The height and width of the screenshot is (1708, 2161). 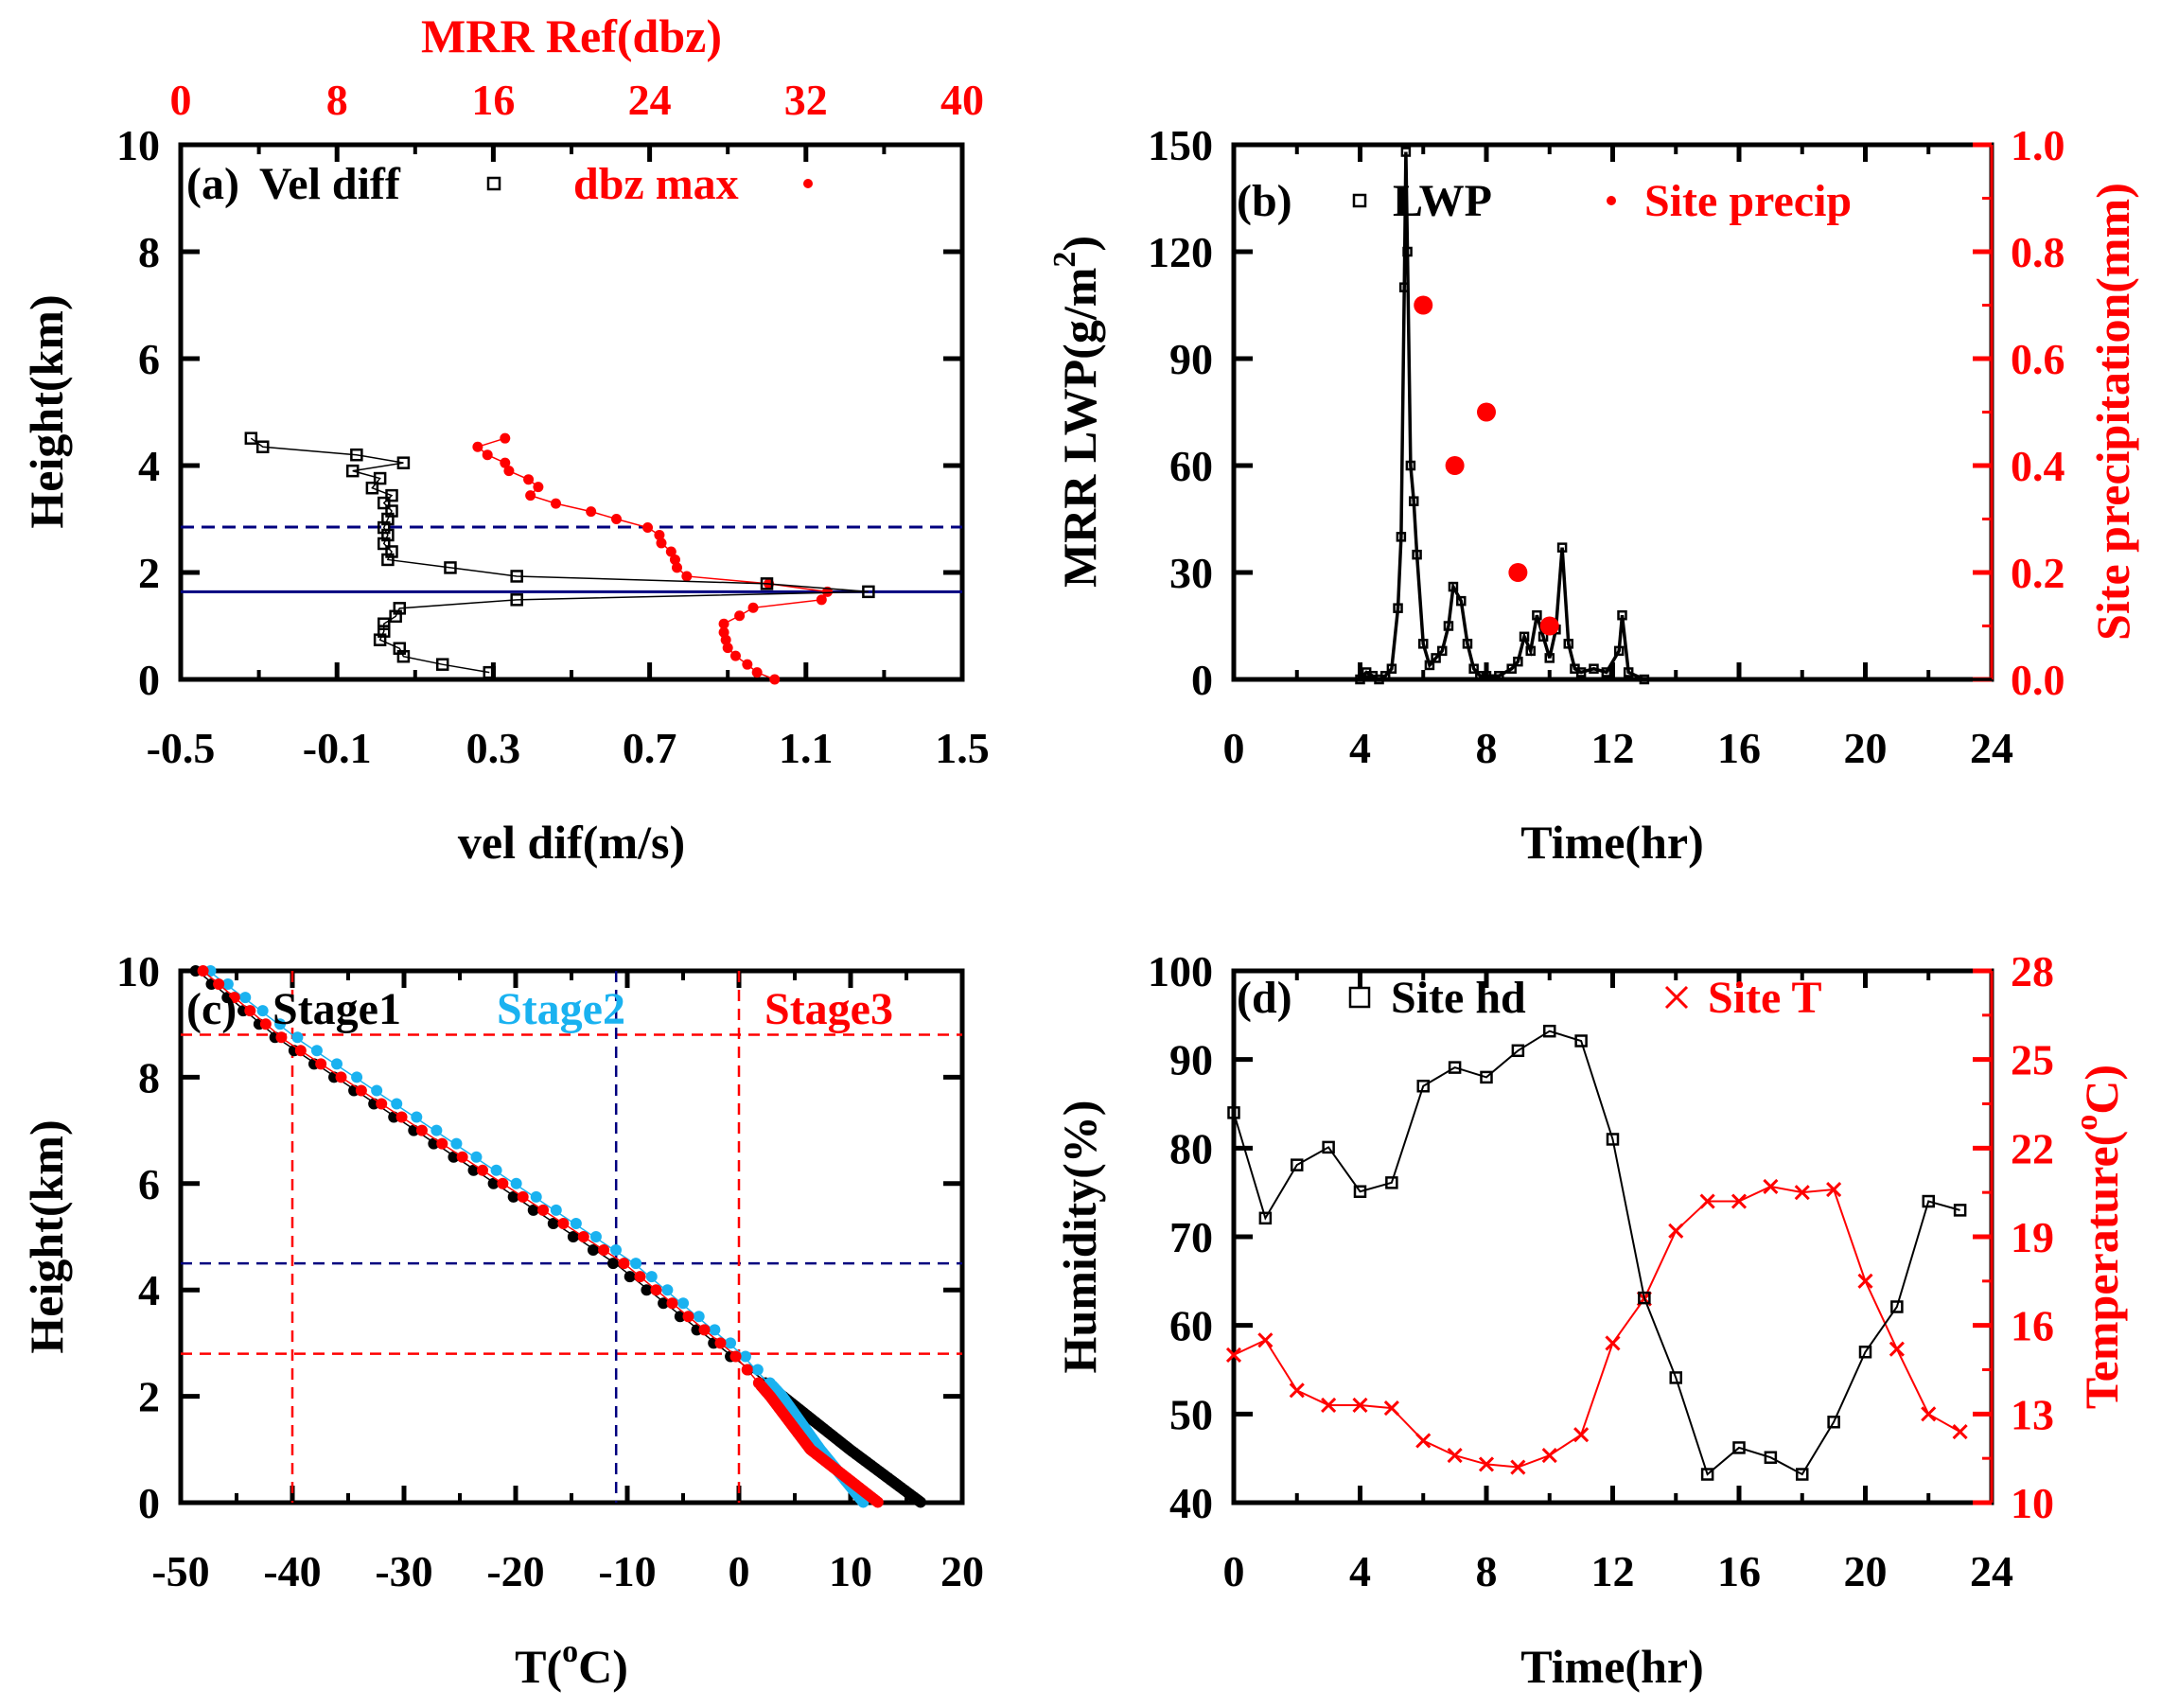 What do you see at coordinates (1613, 748) in the screenshot?
I see `x-tick-label: 12` at bounding box center [1613, 748].